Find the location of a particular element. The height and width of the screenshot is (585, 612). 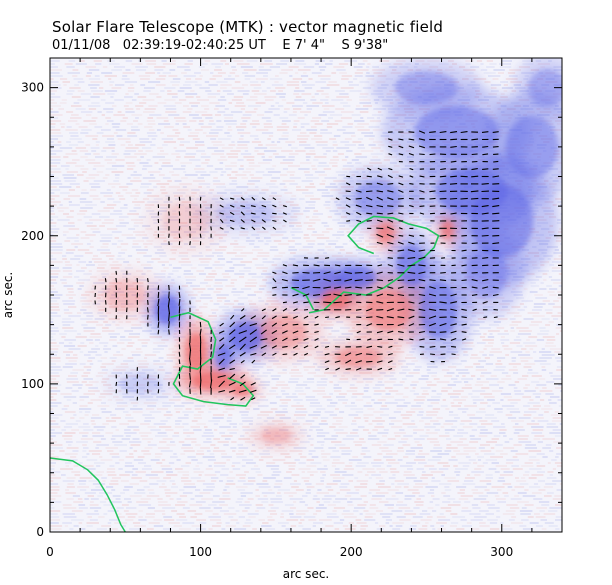

position-ew: E 7' 4" is located at coordinates (303, 45).